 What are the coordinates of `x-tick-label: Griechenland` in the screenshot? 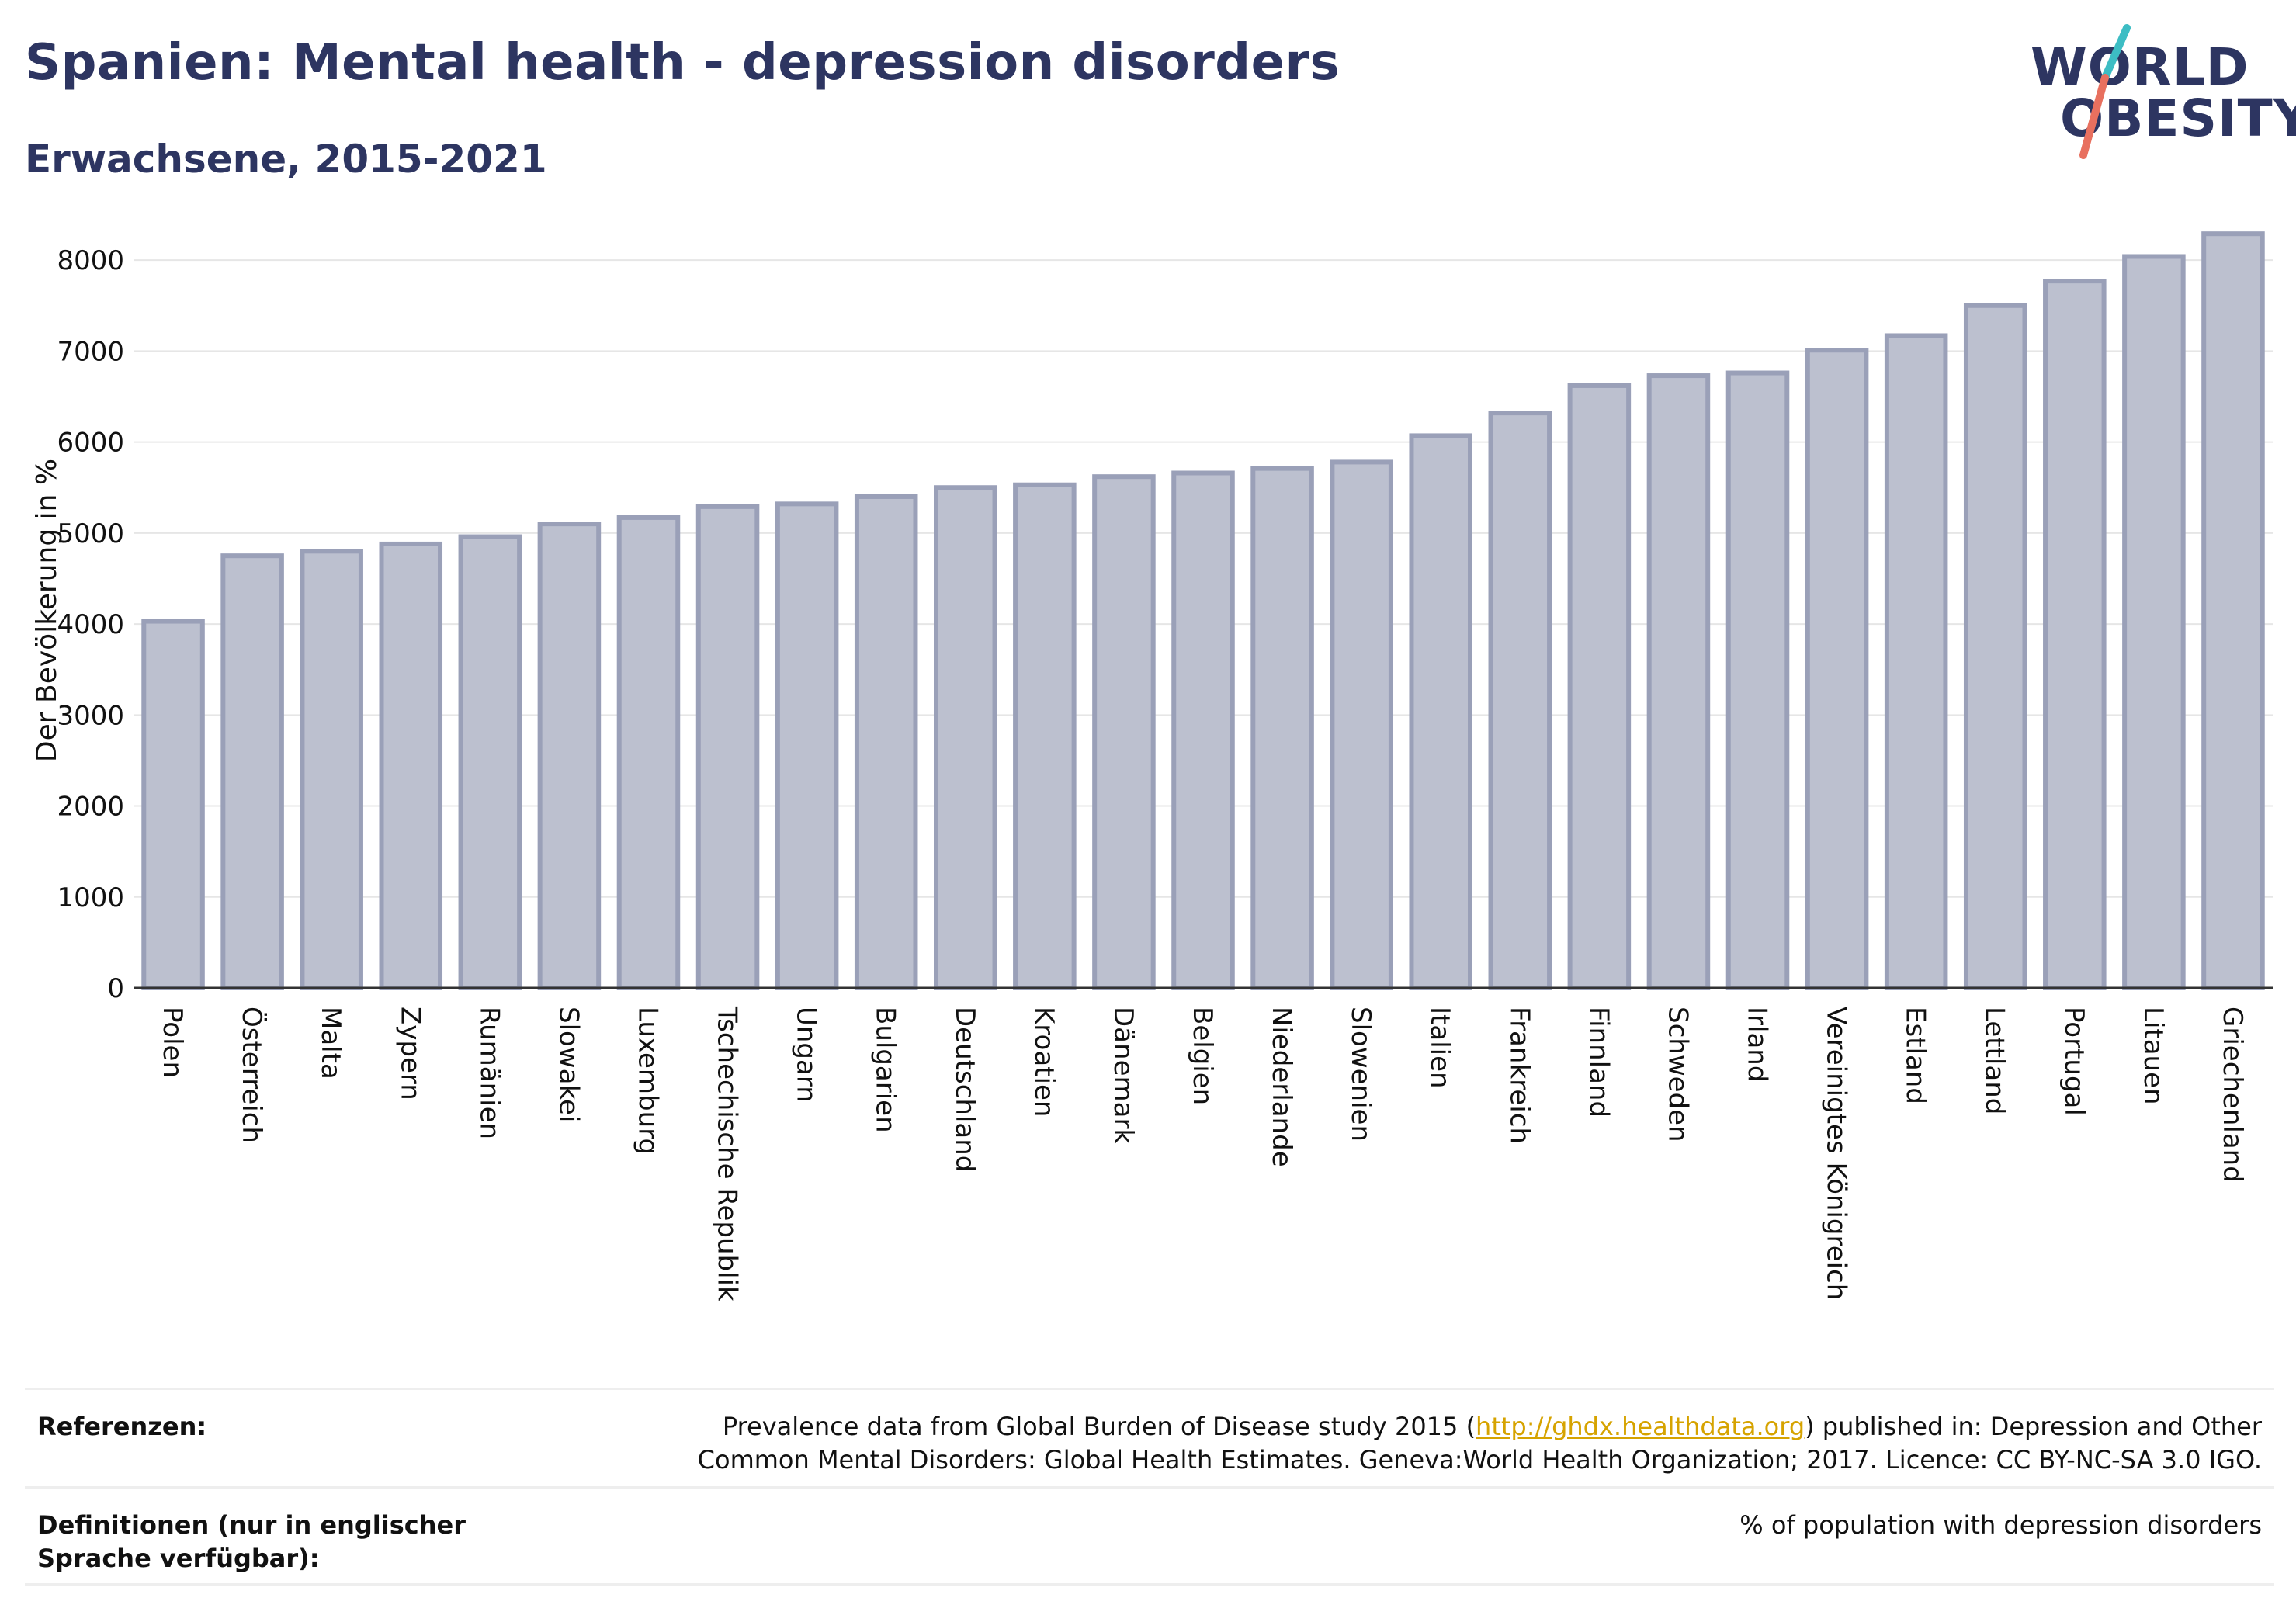 It's located at (2232, 1095).